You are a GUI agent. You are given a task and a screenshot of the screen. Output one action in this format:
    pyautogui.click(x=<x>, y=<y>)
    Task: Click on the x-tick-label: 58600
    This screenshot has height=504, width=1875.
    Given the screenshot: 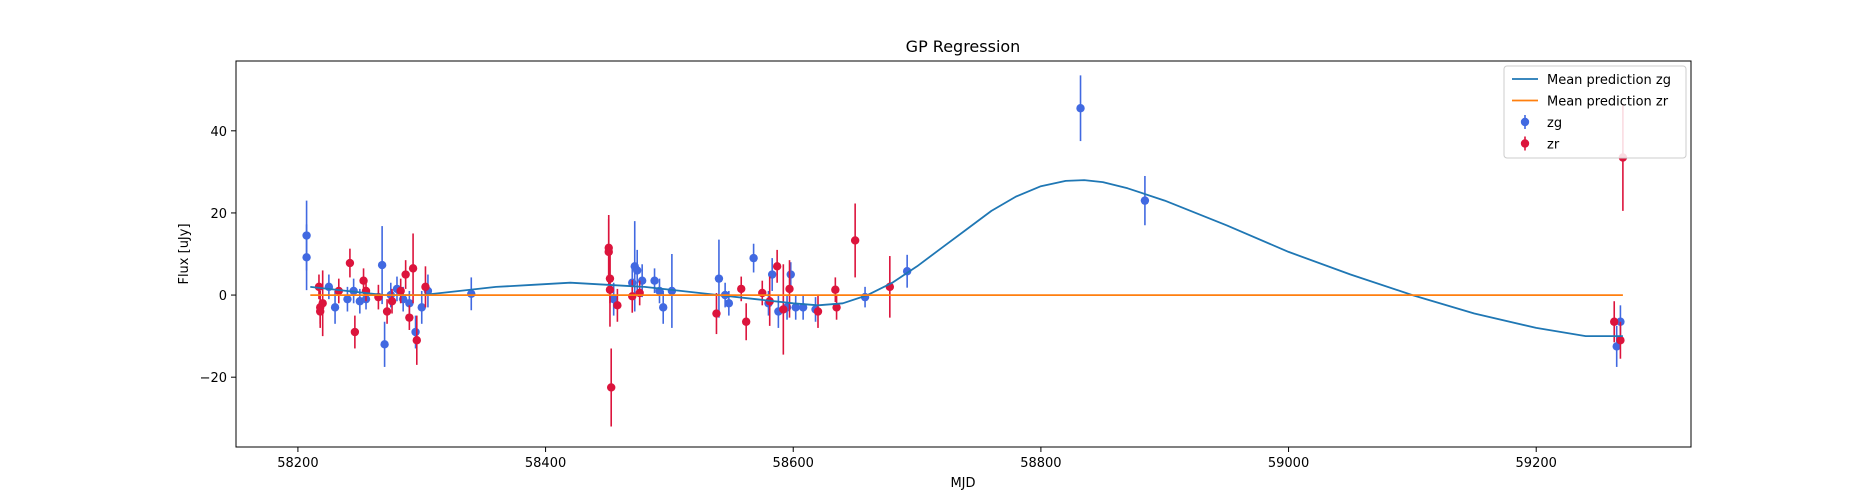 What is the action you would take?
    pyautogui.click(x=793, y=463)
    